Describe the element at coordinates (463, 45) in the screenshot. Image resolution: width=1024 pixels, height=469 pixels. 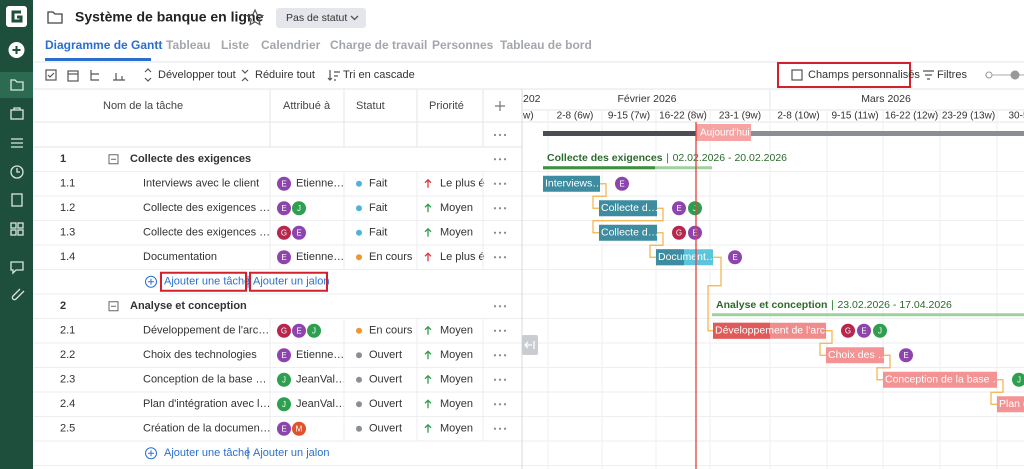
I see `tab: Personnes` at that location.